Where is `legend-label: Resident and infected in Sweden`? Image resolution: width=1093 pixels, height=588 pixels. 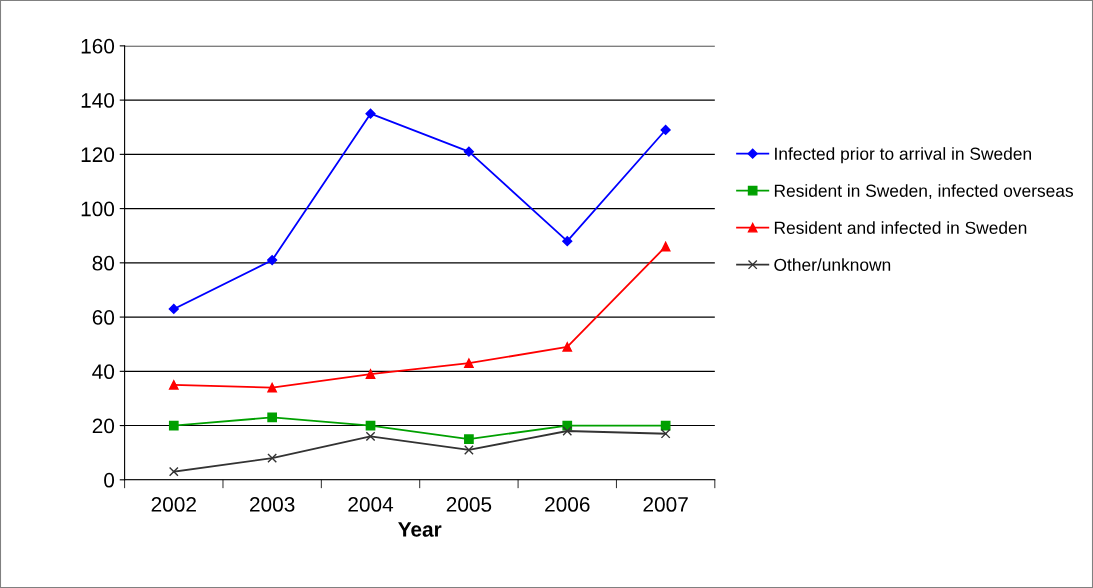
legend-label: Resident and infected in Sweden is located at coordinates (900, 227).